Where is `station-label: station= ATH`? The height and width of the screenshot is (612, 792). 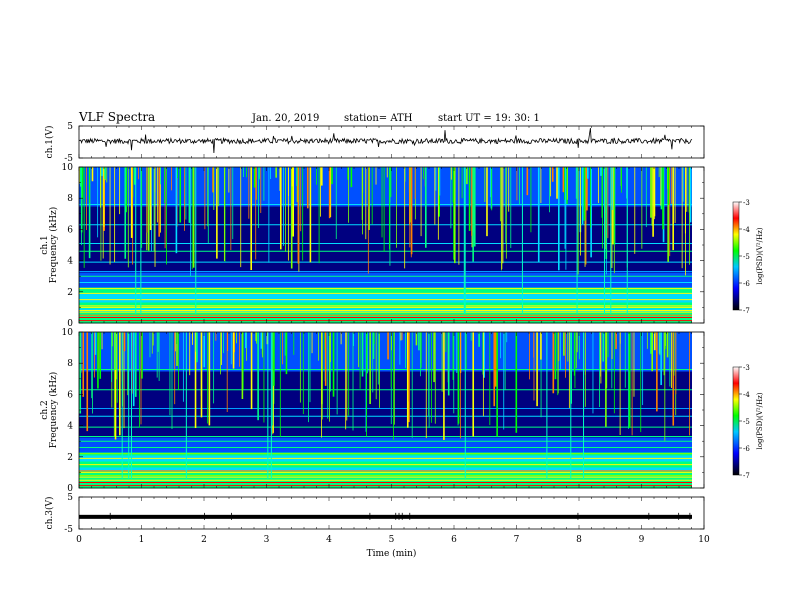
station-label: station= ATH is located at coordinates (378, 118).